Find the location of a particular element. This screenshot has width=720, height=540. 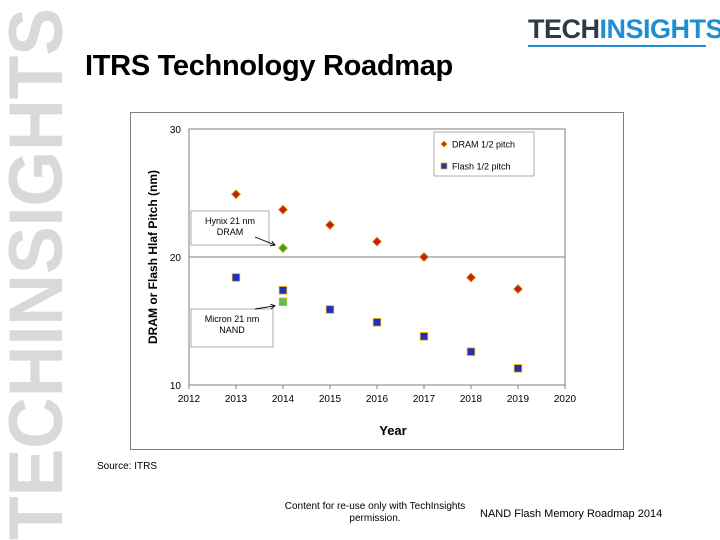

point-dram-2014 is located at coordinates (283, 209).